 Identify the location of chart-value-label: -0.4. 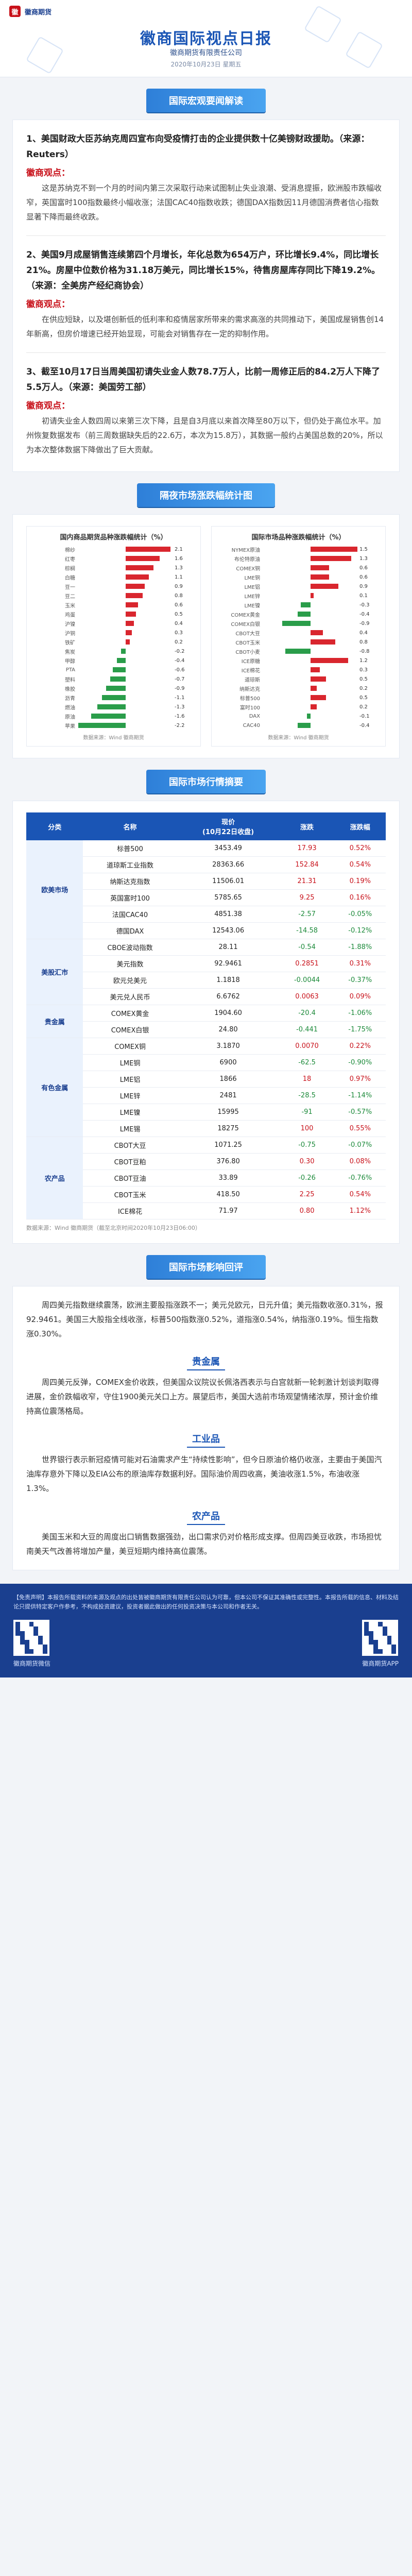
(364, 725).